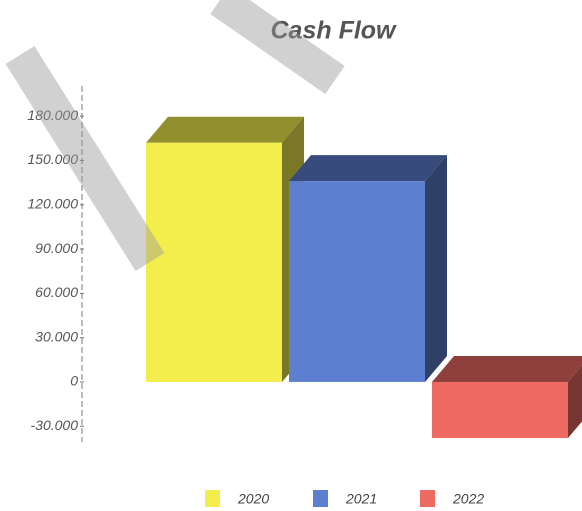 Image resolution: width=582 pixels, height=511 pixels. I want to click on y-tick-label: 150.000, so click(52, 159).